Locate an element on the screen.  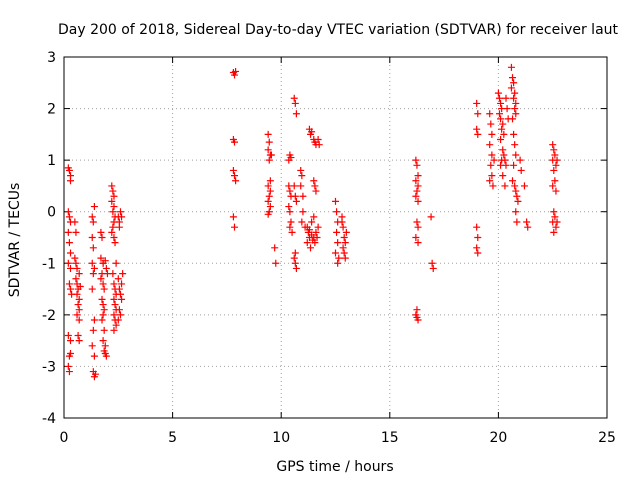
y-tick-label: -3 is located at coordinates (49, 367).